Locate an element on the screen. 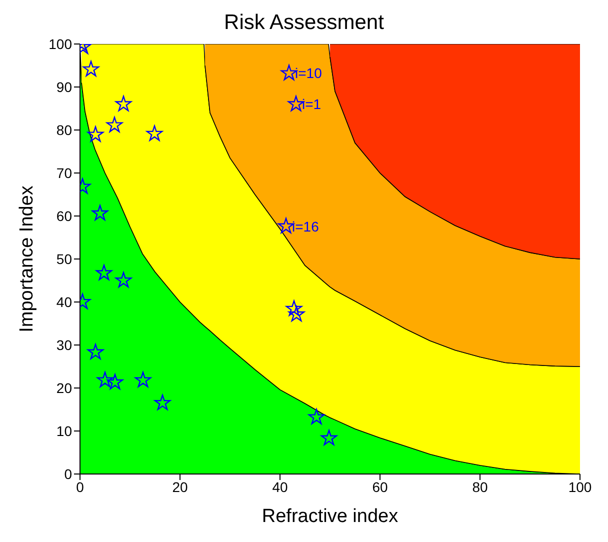  chart-title: Risk Assessment is located at coordinates (304, 22).